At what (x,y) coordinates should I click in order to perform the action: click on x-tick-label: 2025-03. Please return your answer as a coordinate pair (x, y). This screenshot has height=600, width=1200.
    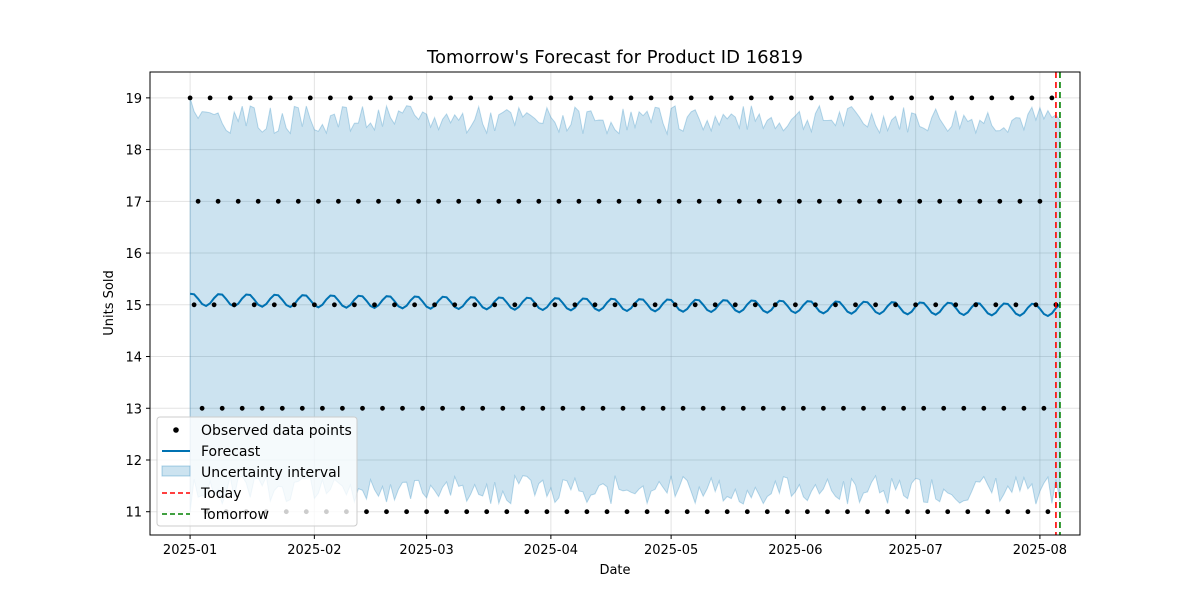
    Looking at the image, I should click on (426, 550).